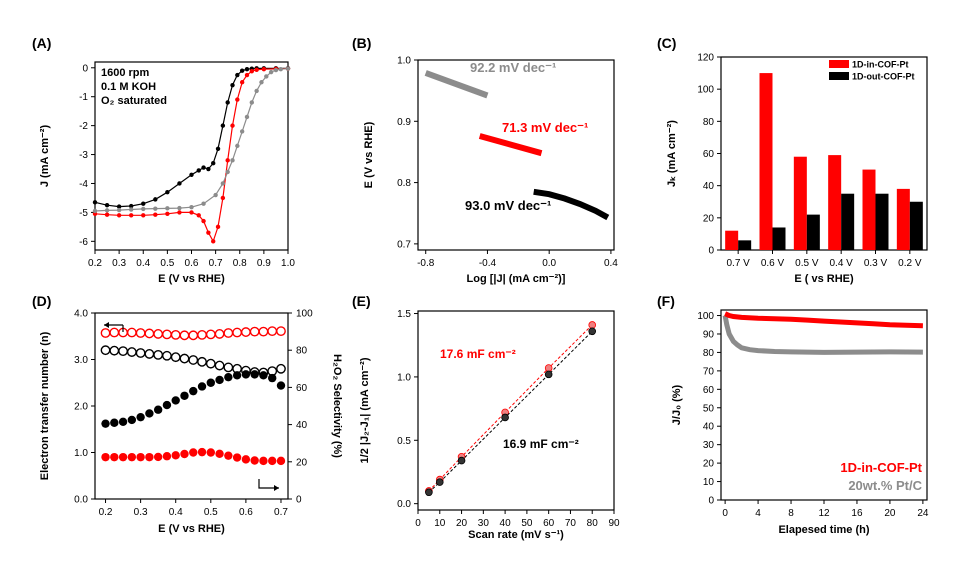 This screenshot has height=566, width=978. What do you see at coordinates (516, 279) in the screenshot?
I see `x-axis-label: Log [|J| (mA cm⁻²)]` at bounding box center [516, 279].